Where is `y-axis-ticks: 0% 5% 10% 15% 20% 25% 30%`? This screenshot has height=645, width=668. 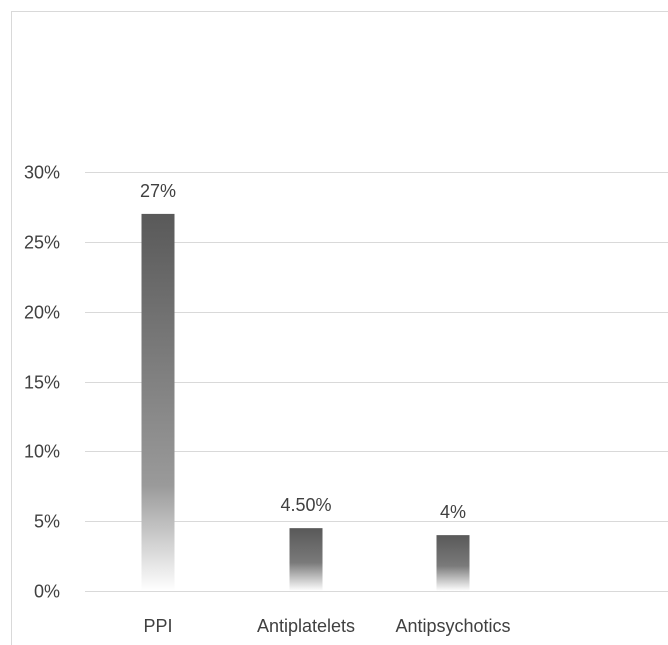 y-axis-ticks: 0% 5% 10% 15% 20% 25% 30% is located at coordinates (42, 382).